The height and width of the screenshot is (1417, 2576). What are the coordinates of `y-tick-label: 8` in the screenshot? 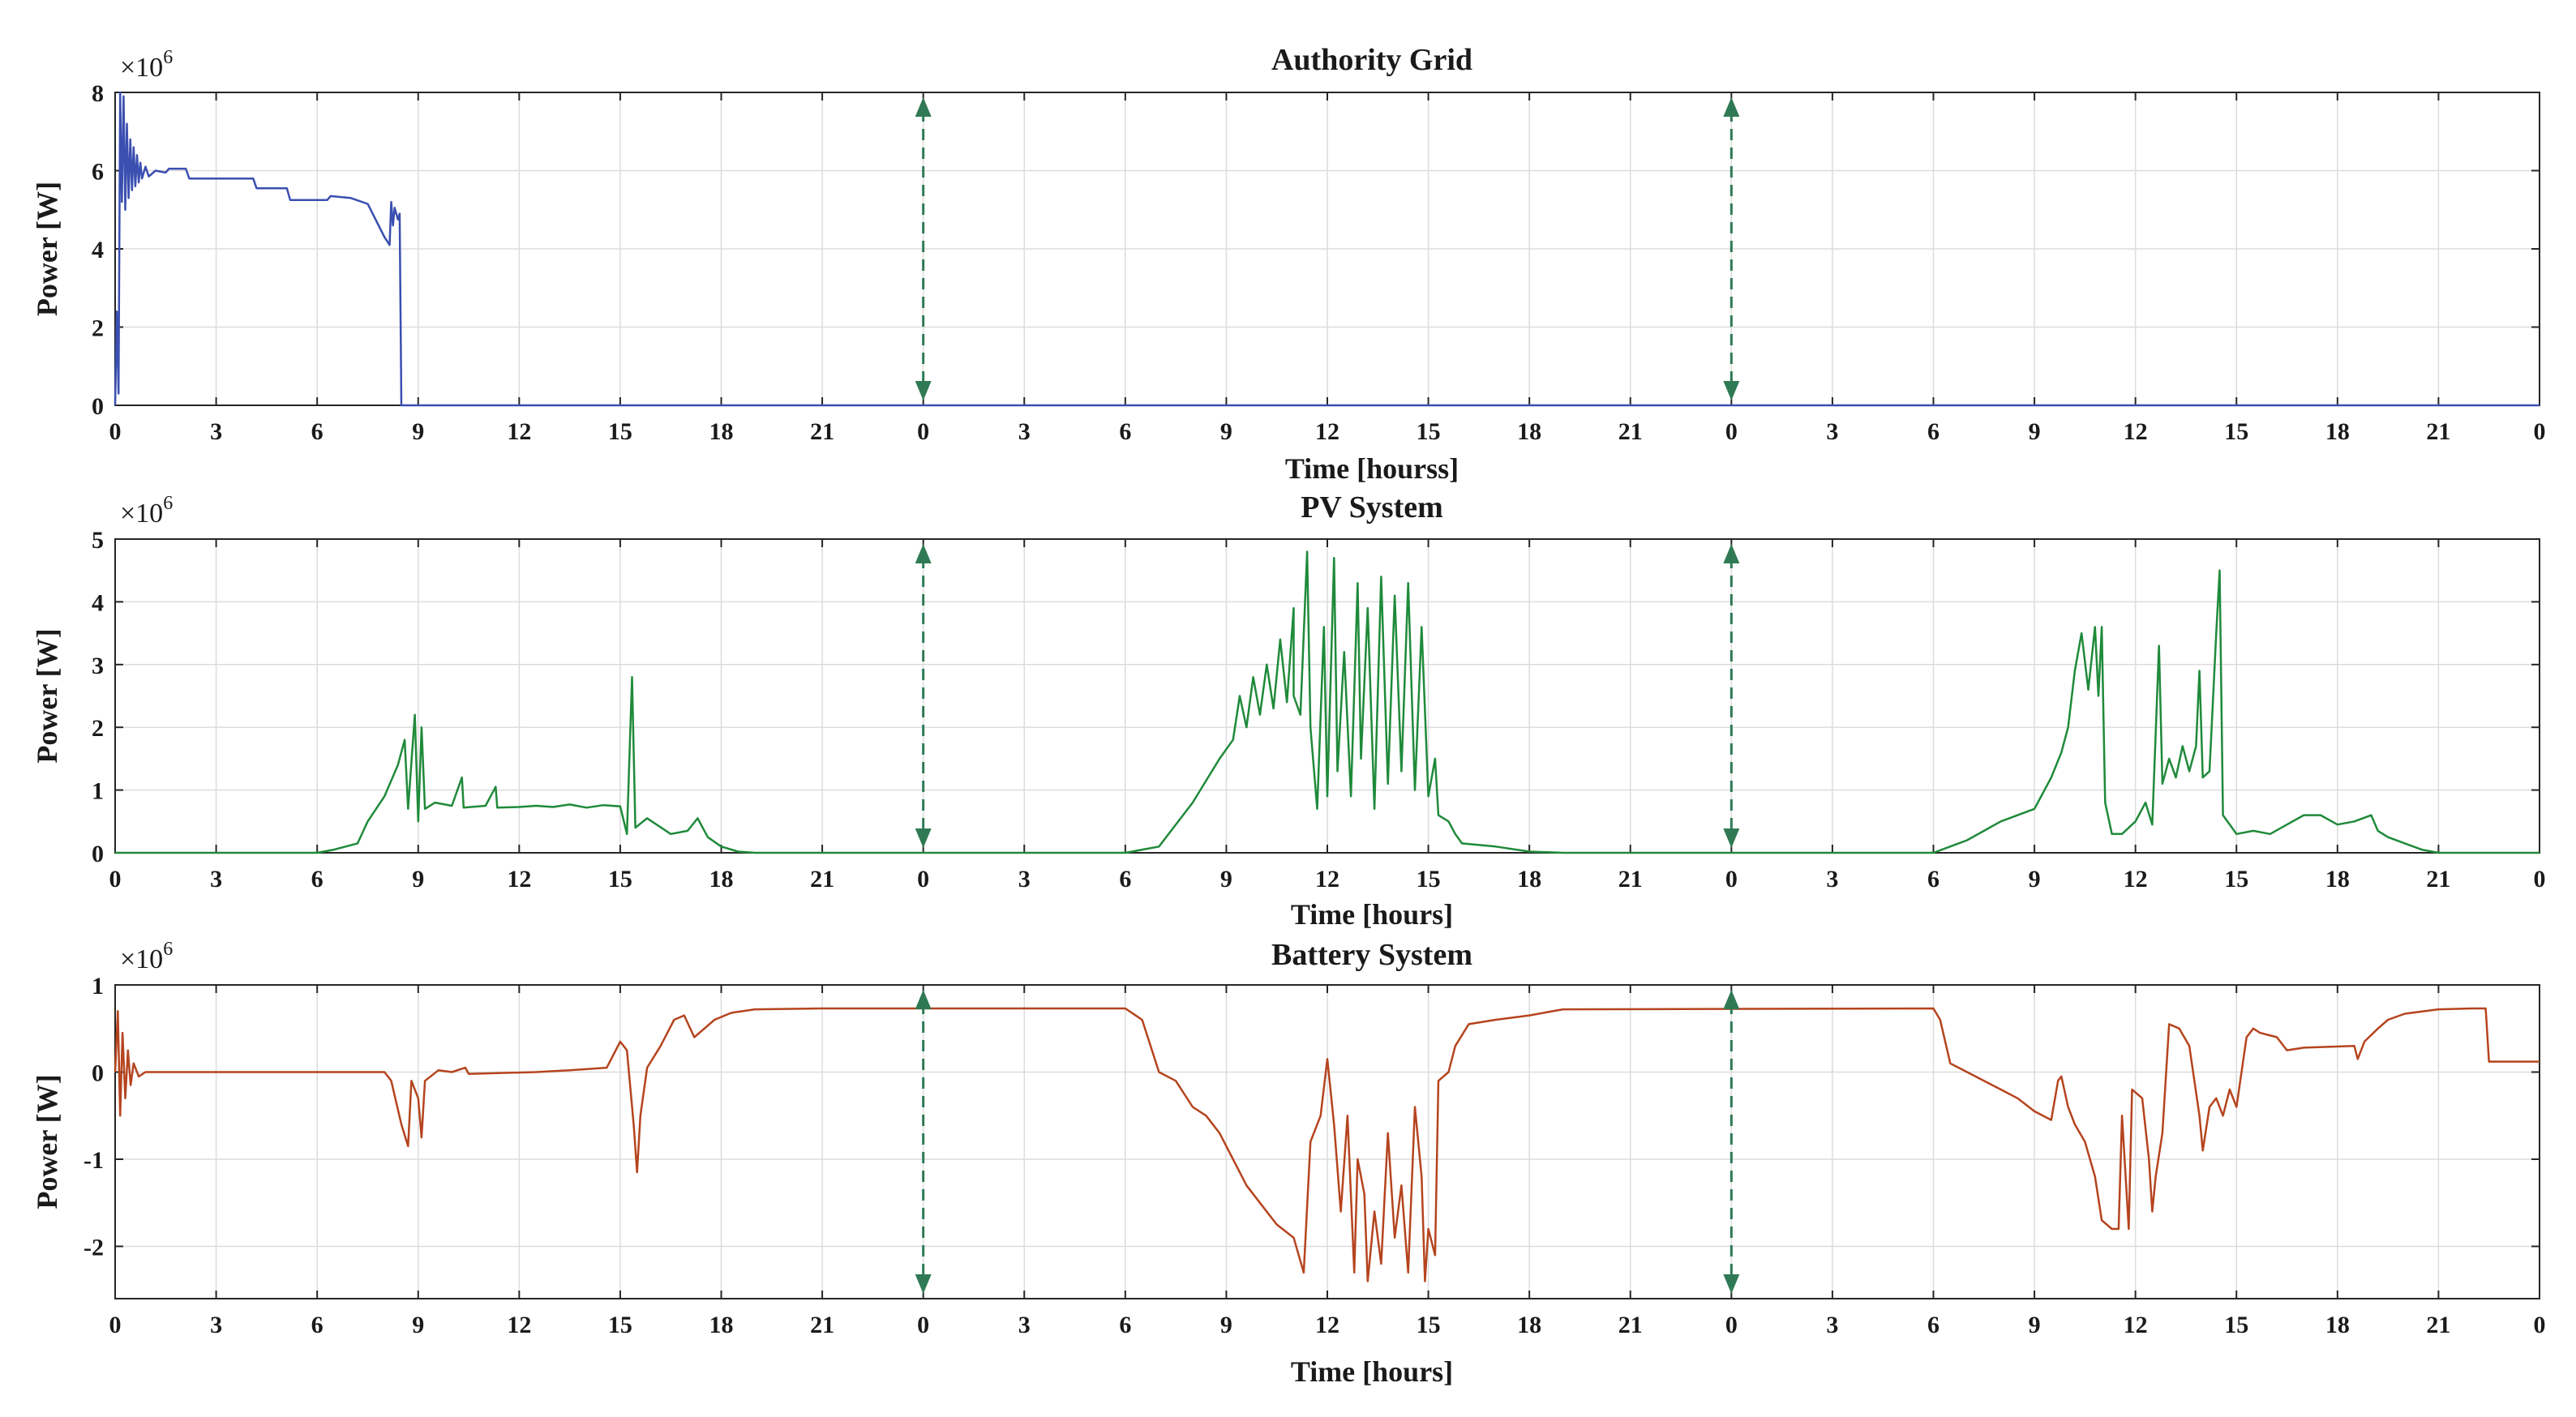 It's located at (98, 93).